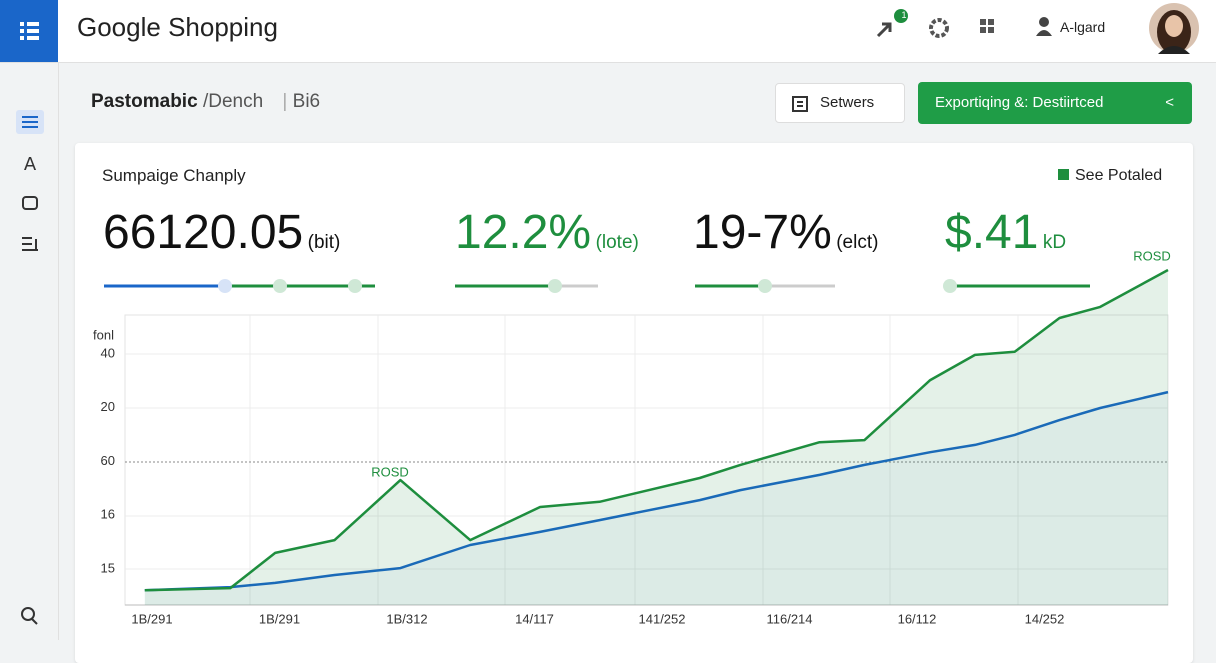  I want to click on x-tick-label: 1B/312, so click(406, 618).